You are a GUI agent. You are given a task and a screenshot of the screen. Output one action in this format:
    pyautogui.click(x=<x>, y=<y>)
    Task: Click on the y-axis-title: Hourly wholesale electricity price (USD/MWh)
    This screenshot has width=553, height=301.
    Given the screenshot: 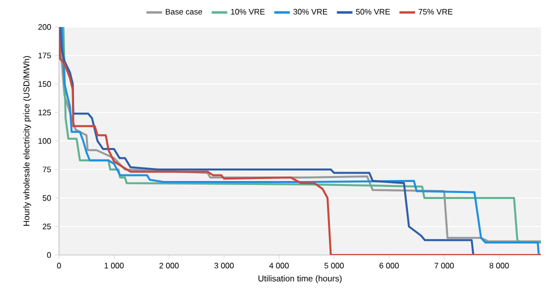 What is the action you would take?
    pyautogui.click(x=27, y=141)
    